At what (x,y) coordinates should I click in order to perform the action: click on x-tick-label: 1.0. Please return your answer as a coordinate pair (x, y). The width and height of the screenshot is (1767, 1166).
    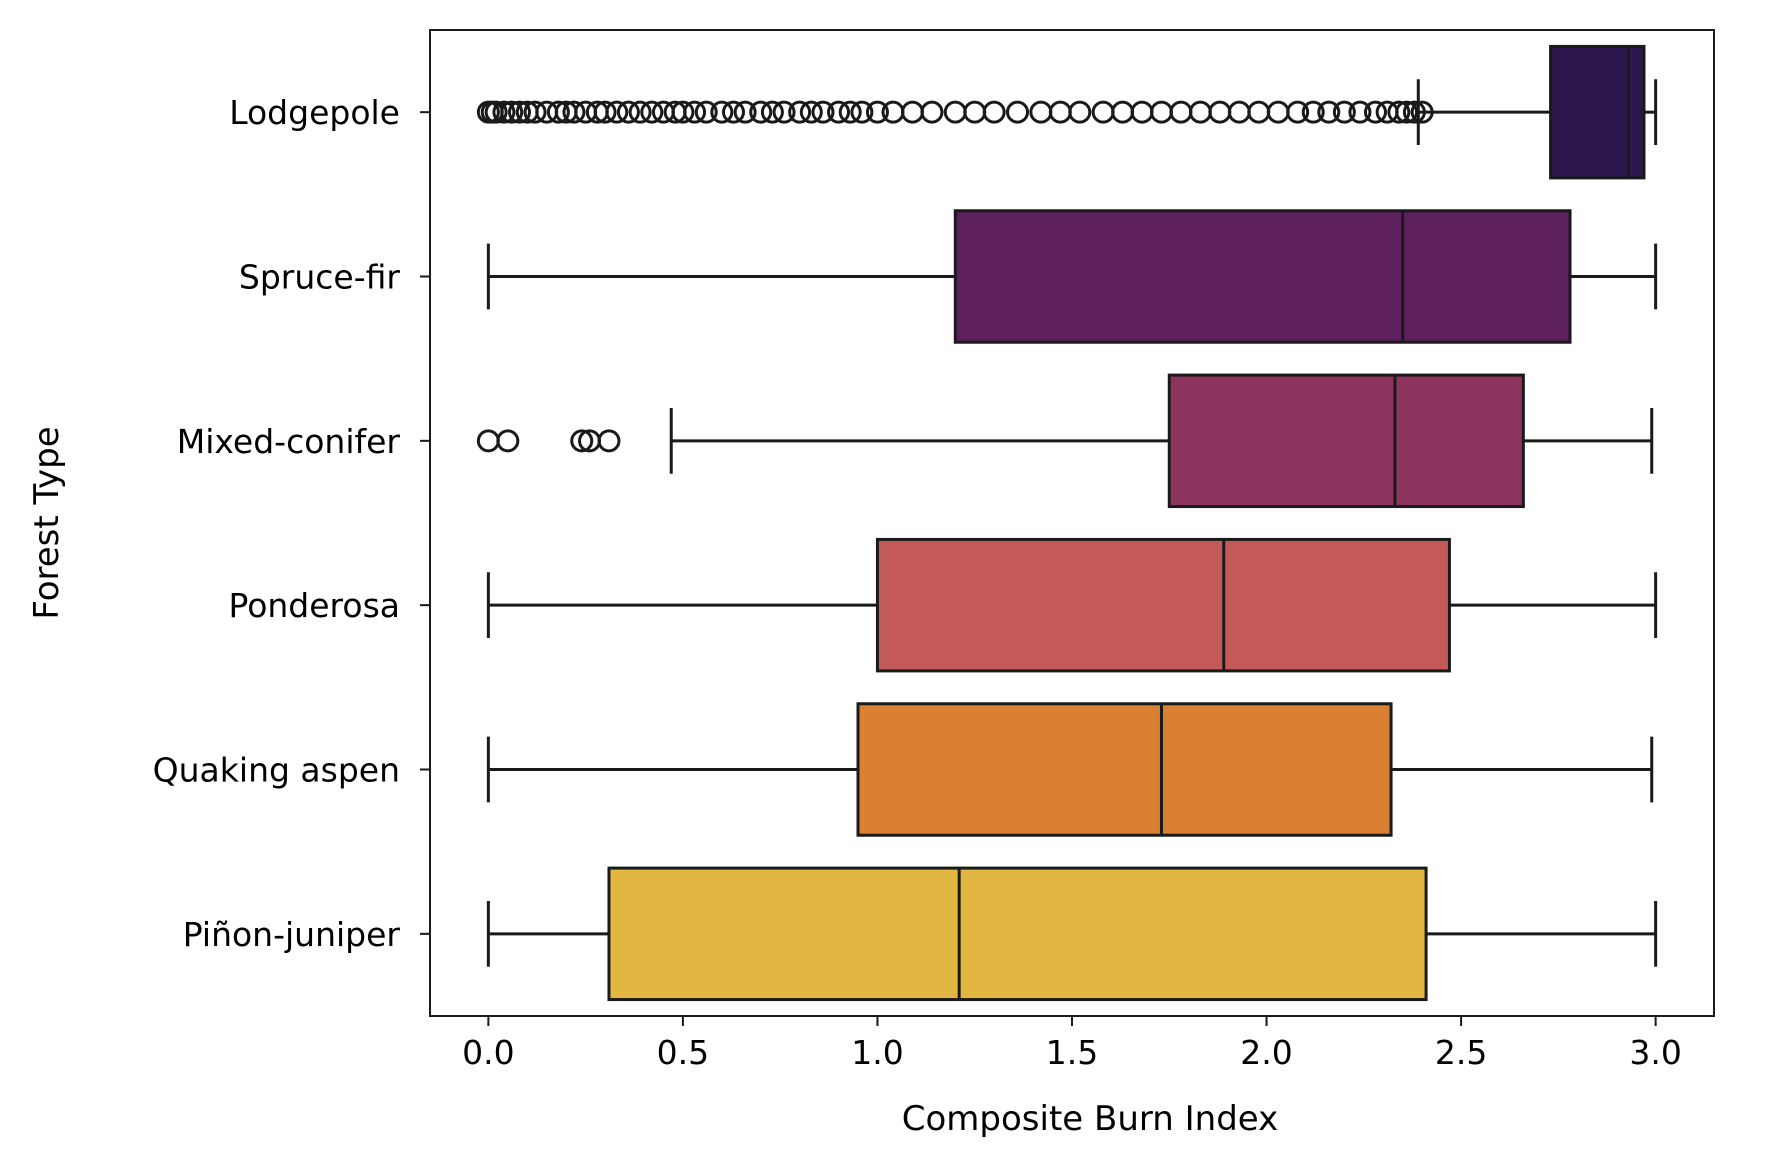
    Looking at the image, I should click on (877, 1052).